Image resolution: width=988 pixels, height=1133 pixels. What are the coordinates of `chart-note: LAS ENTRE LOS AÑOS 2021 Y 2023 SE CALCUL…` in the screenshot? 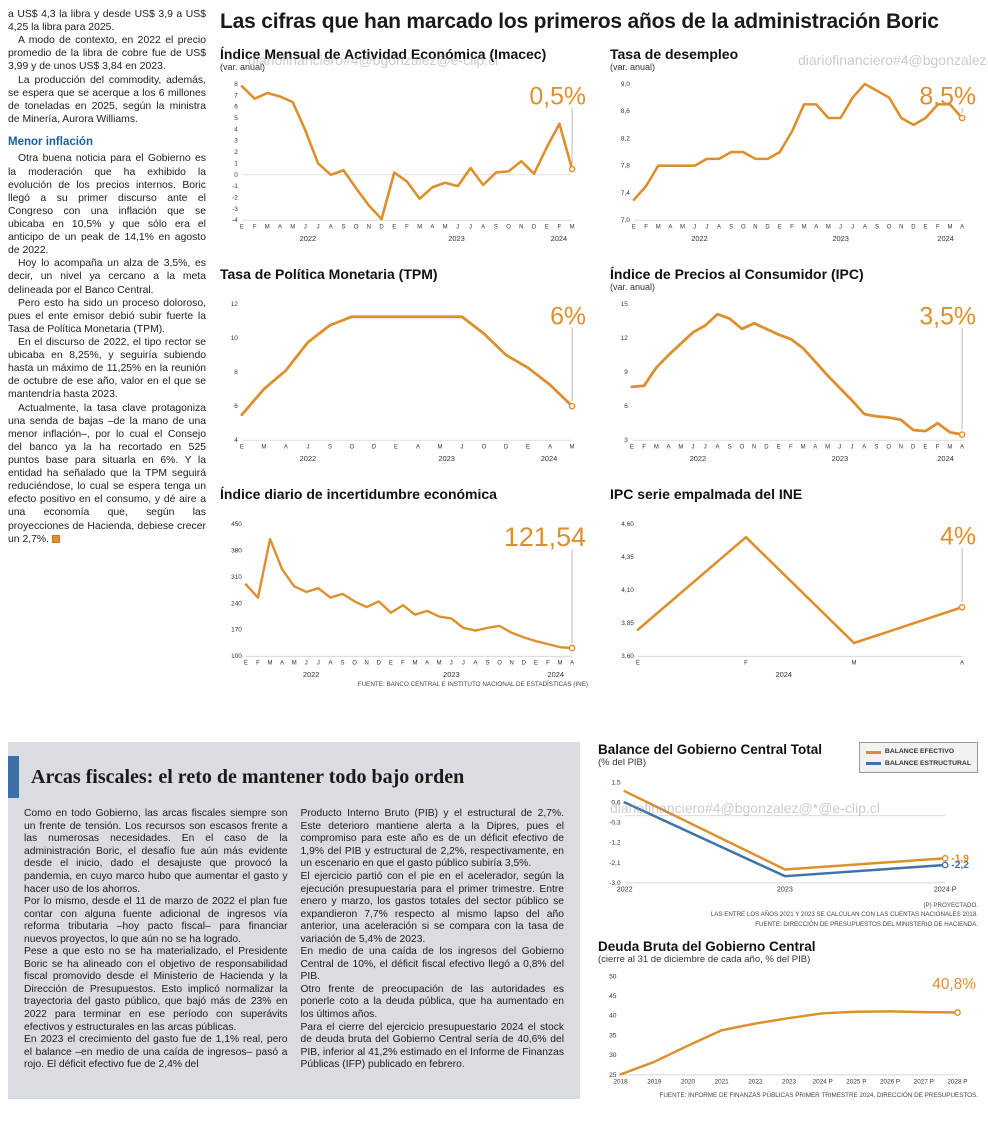 It's located at (844, 915).